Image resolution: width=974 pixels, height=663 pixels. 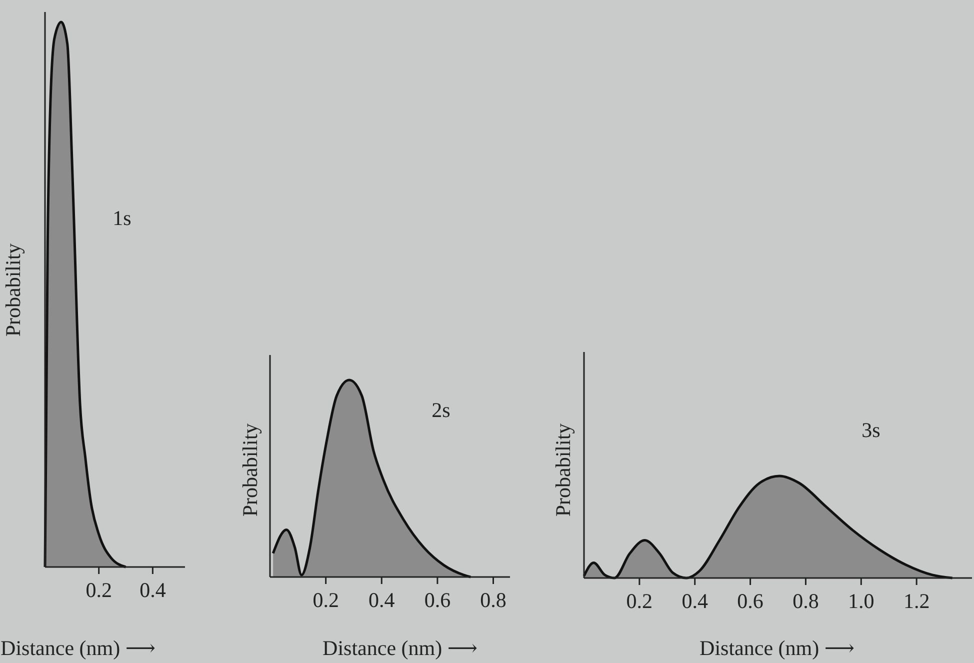 I want to click on annotation: 1s, so click(x=122, y=218).